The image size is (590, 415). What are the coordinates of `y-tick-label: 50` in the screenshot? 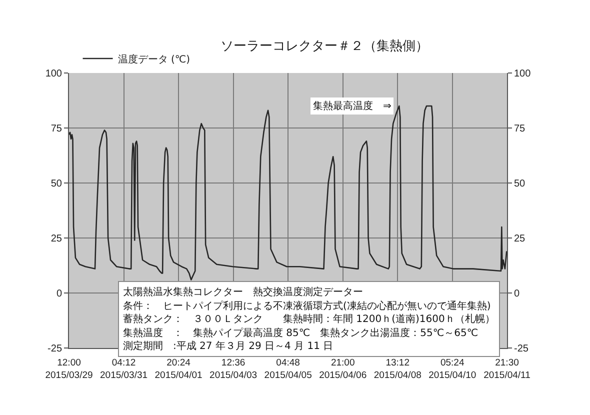 It's located at (56, 184).